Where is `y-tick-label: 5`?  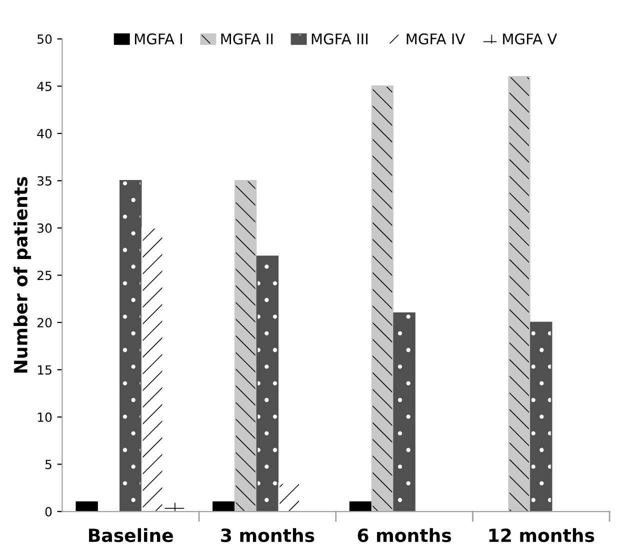 y-tick-label: 5 is located at coordinates (48, 465).